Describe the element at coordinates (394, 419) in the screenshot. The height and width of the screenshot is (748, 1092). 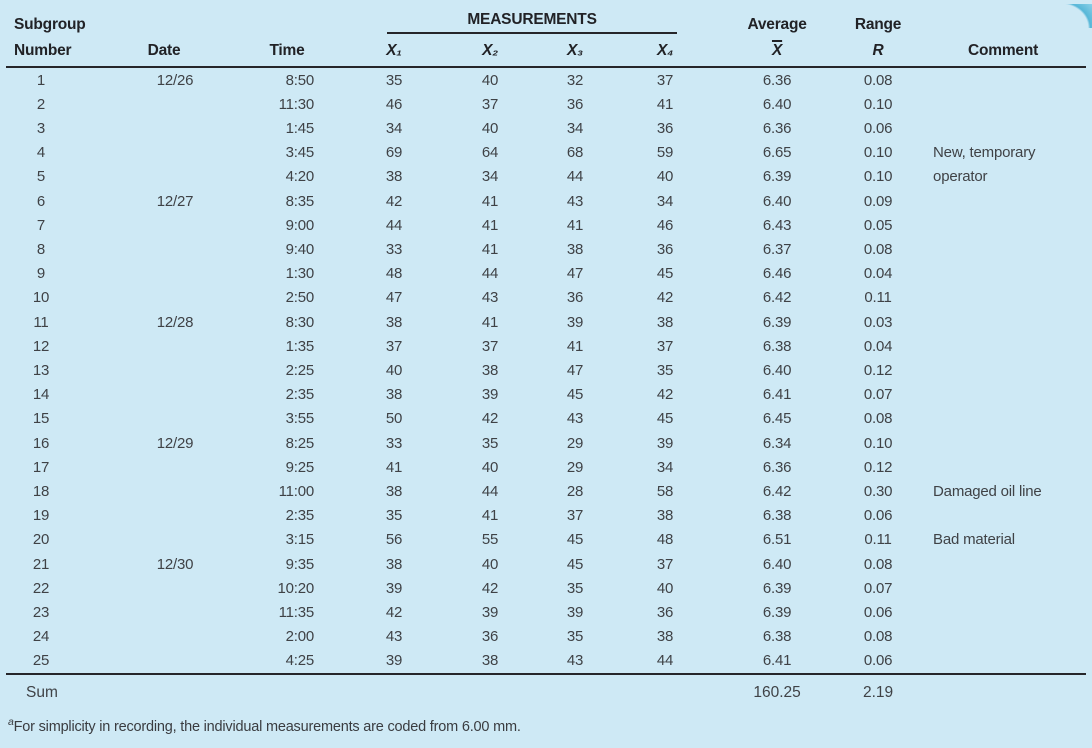
I see `cell-x1: 50` at that location.